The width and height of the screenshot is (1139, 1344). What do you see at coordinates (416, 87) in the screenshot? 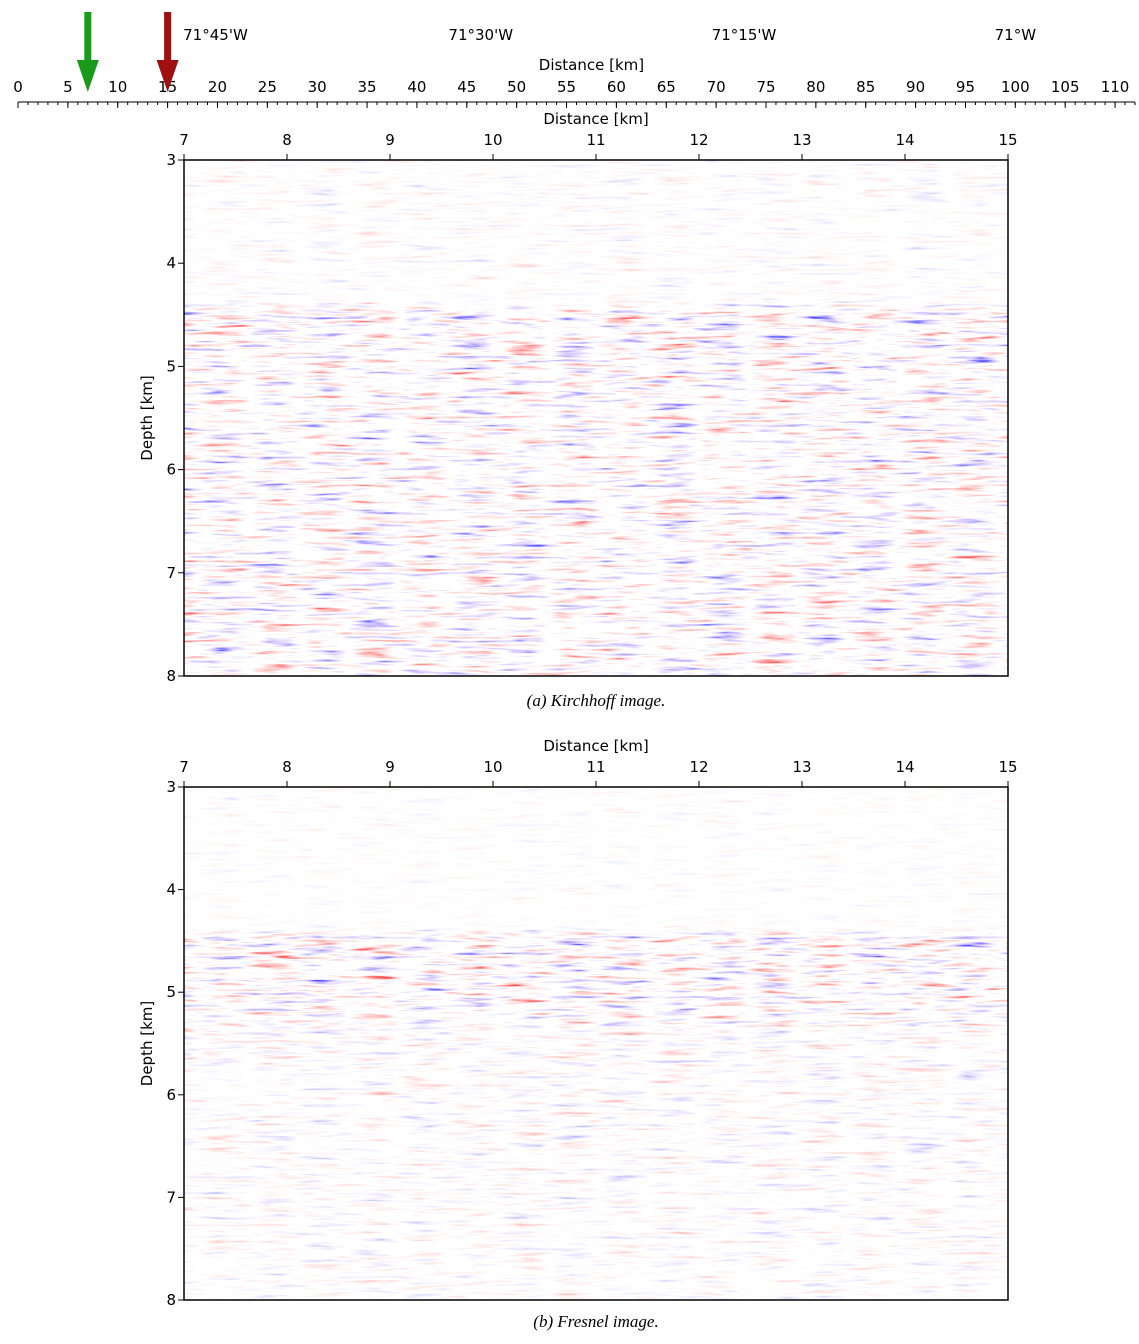
I see `tick-label: 40` at bounding box center [416, 87].